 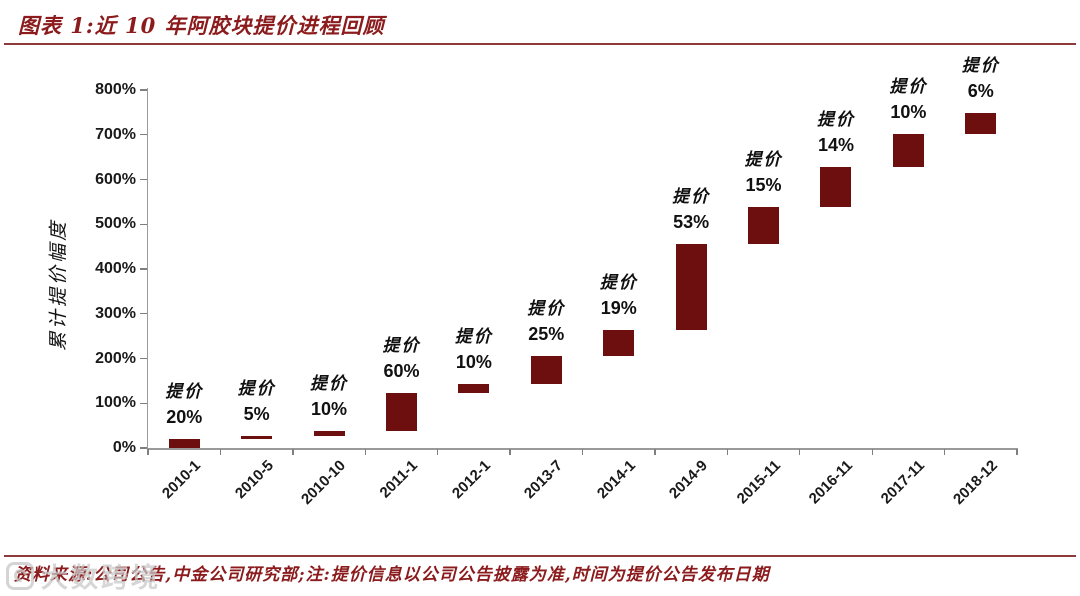 I want to click on bar-label-value: 6%, so click(x=980, y=91).